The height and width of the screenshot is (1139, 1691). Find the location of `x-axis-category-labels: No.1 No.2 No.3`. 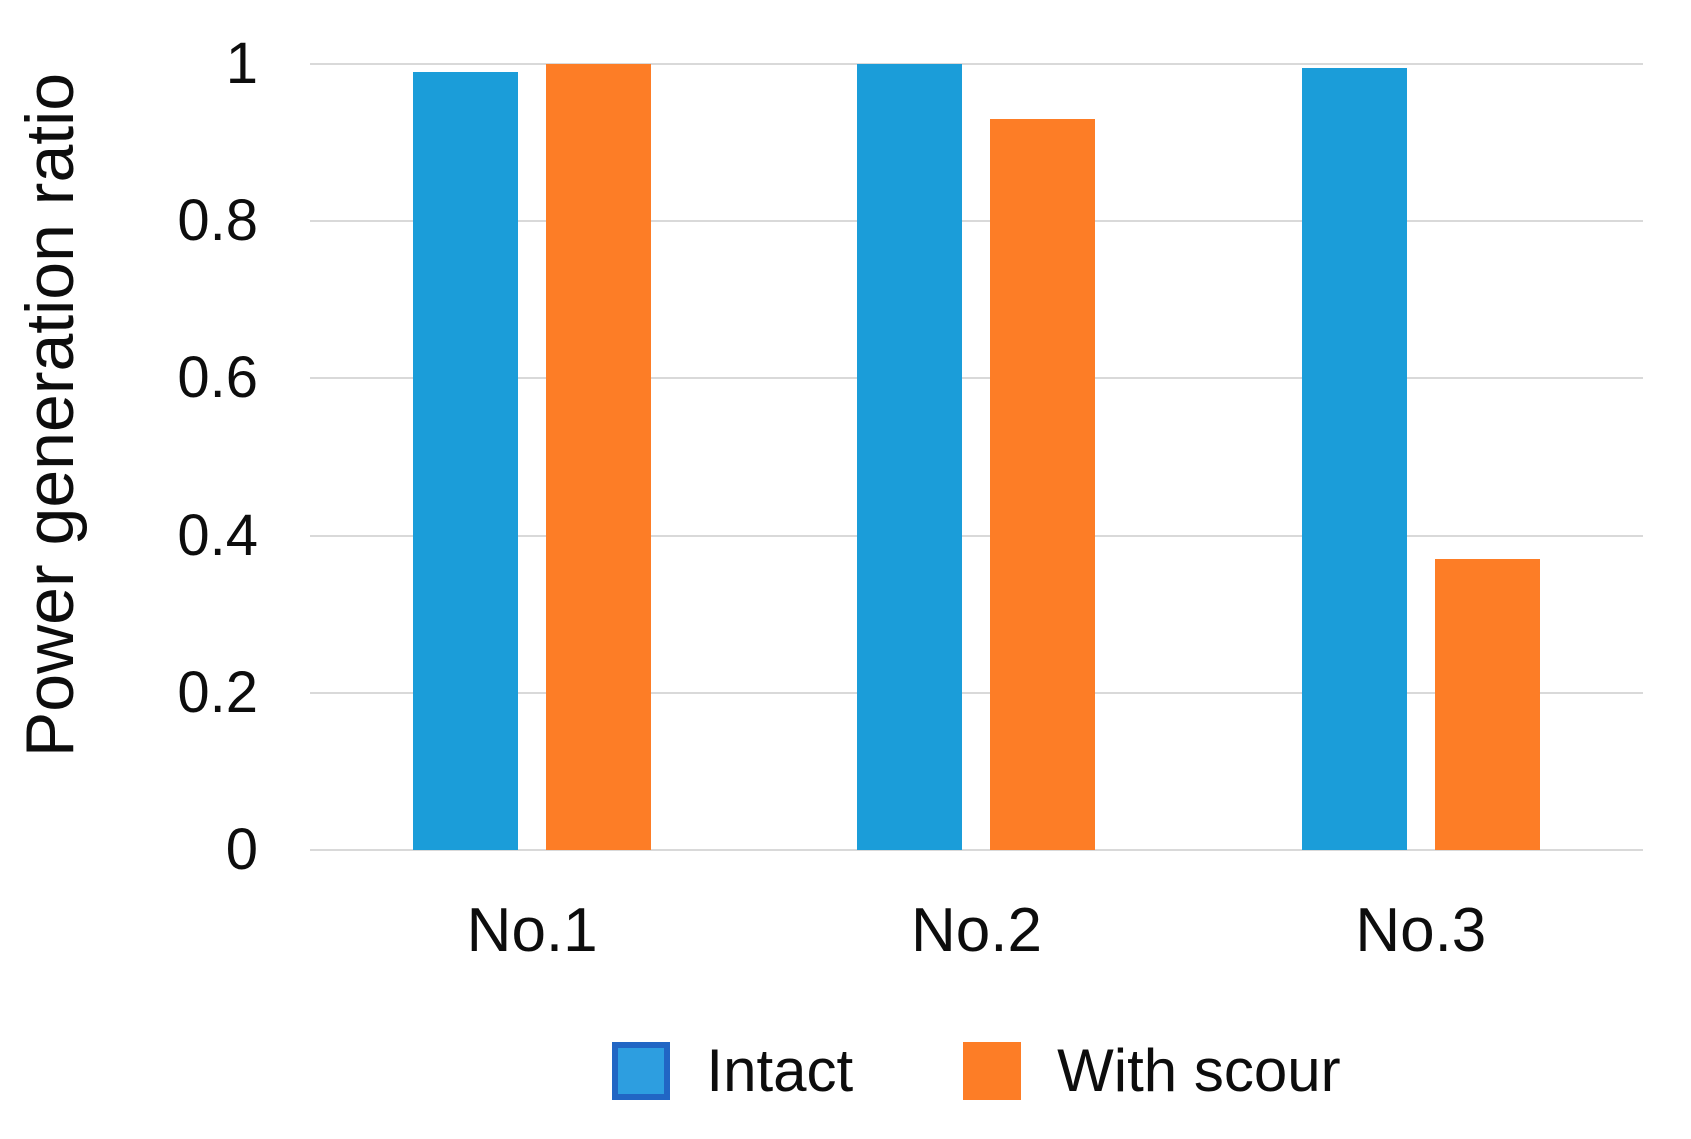

x-axis-category-labels: No.1 No.2 No.3 is located at coordinates (976, 930).